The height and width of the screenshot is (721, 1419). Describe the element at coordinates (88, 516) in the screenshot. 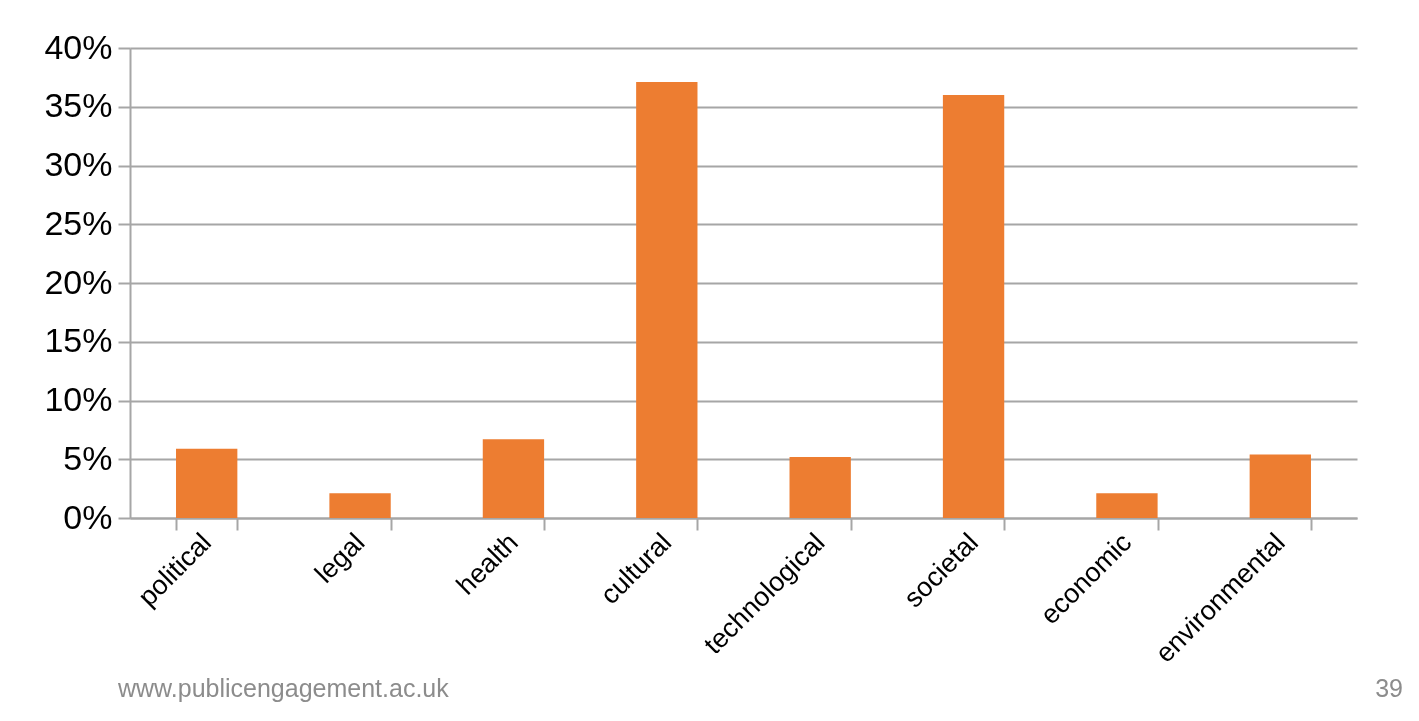

I see `y-tick-label: 0%` at that location.